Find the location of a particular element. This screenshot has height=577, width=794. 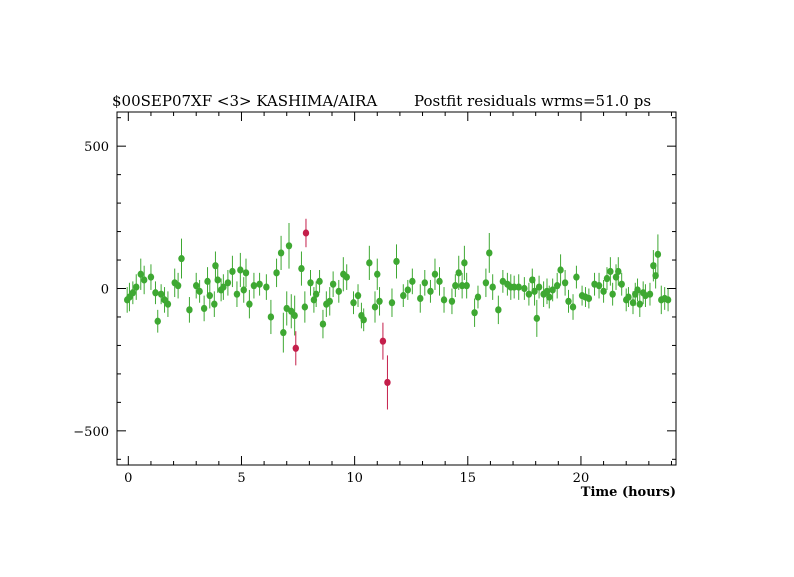

x-tick-label: 0 is located at coordinates (128, 478).